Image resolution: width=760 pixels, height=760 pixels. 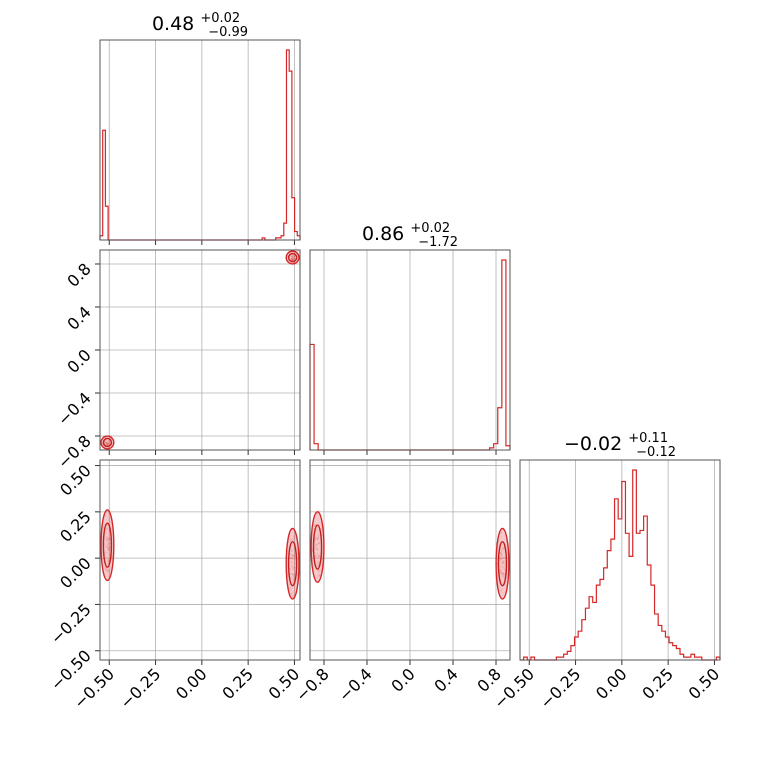 What do you see at coordinates (402, 679) in the screenshot?
I see `xtick-label-param-1-2: 0.0` at bounding box center [402, 679].